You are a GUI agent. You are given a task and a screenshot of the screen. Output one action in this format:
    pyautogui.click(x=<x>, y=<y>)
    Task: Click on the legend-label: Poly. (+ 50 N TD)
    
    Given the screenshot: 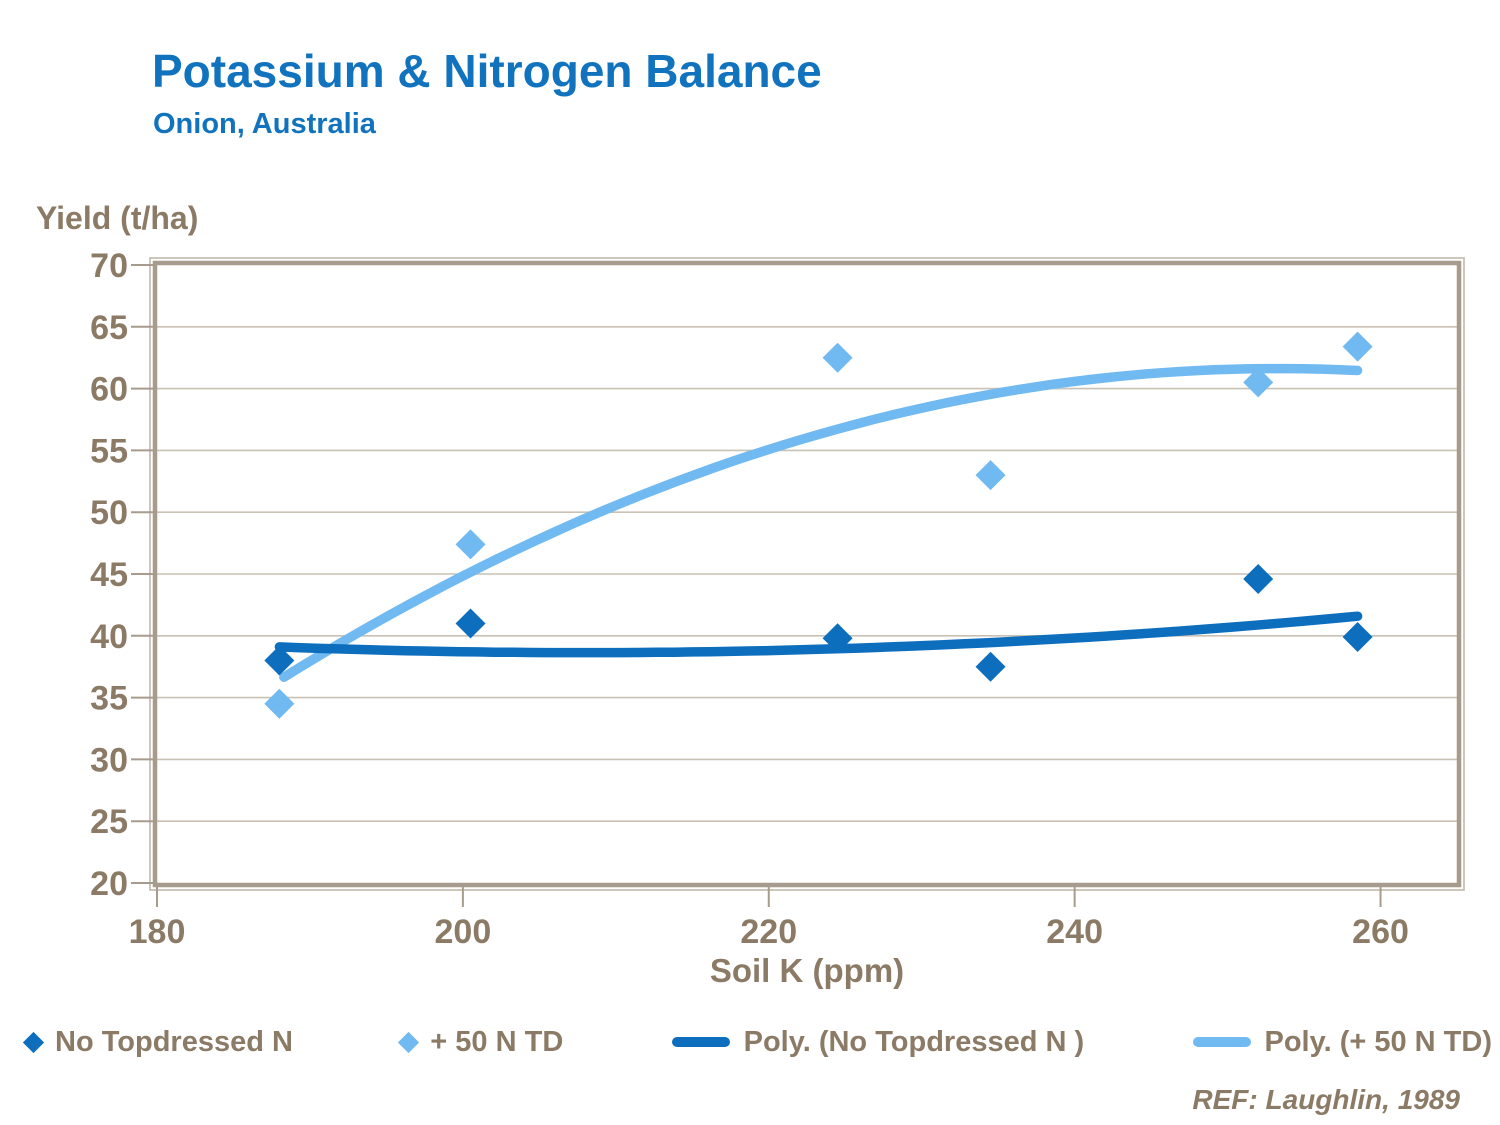 What is the action you would take?
    pyautogui.click(x=1378, y=1041)
    